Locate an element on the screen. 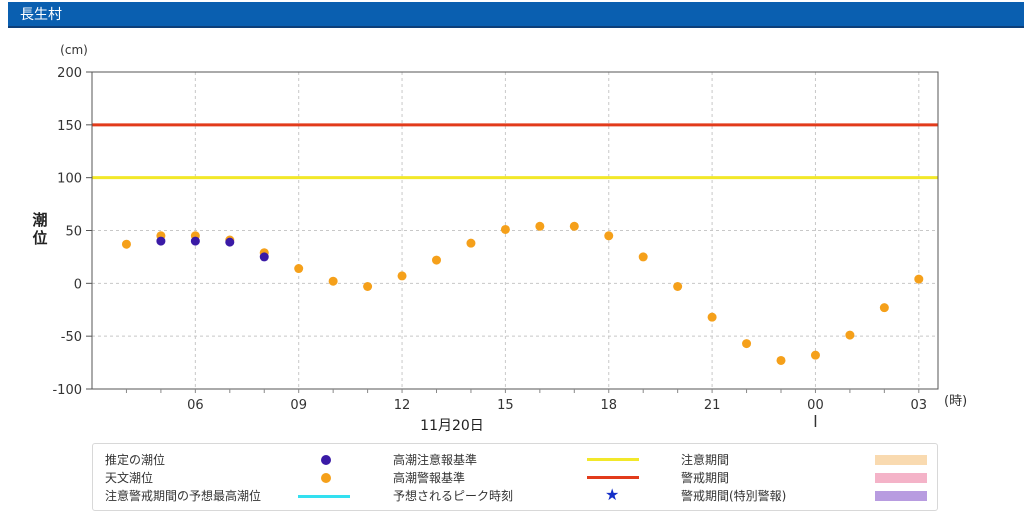 The image size is (1024, 532). x-tick-label: 21 is located at coordinates (712, 405).